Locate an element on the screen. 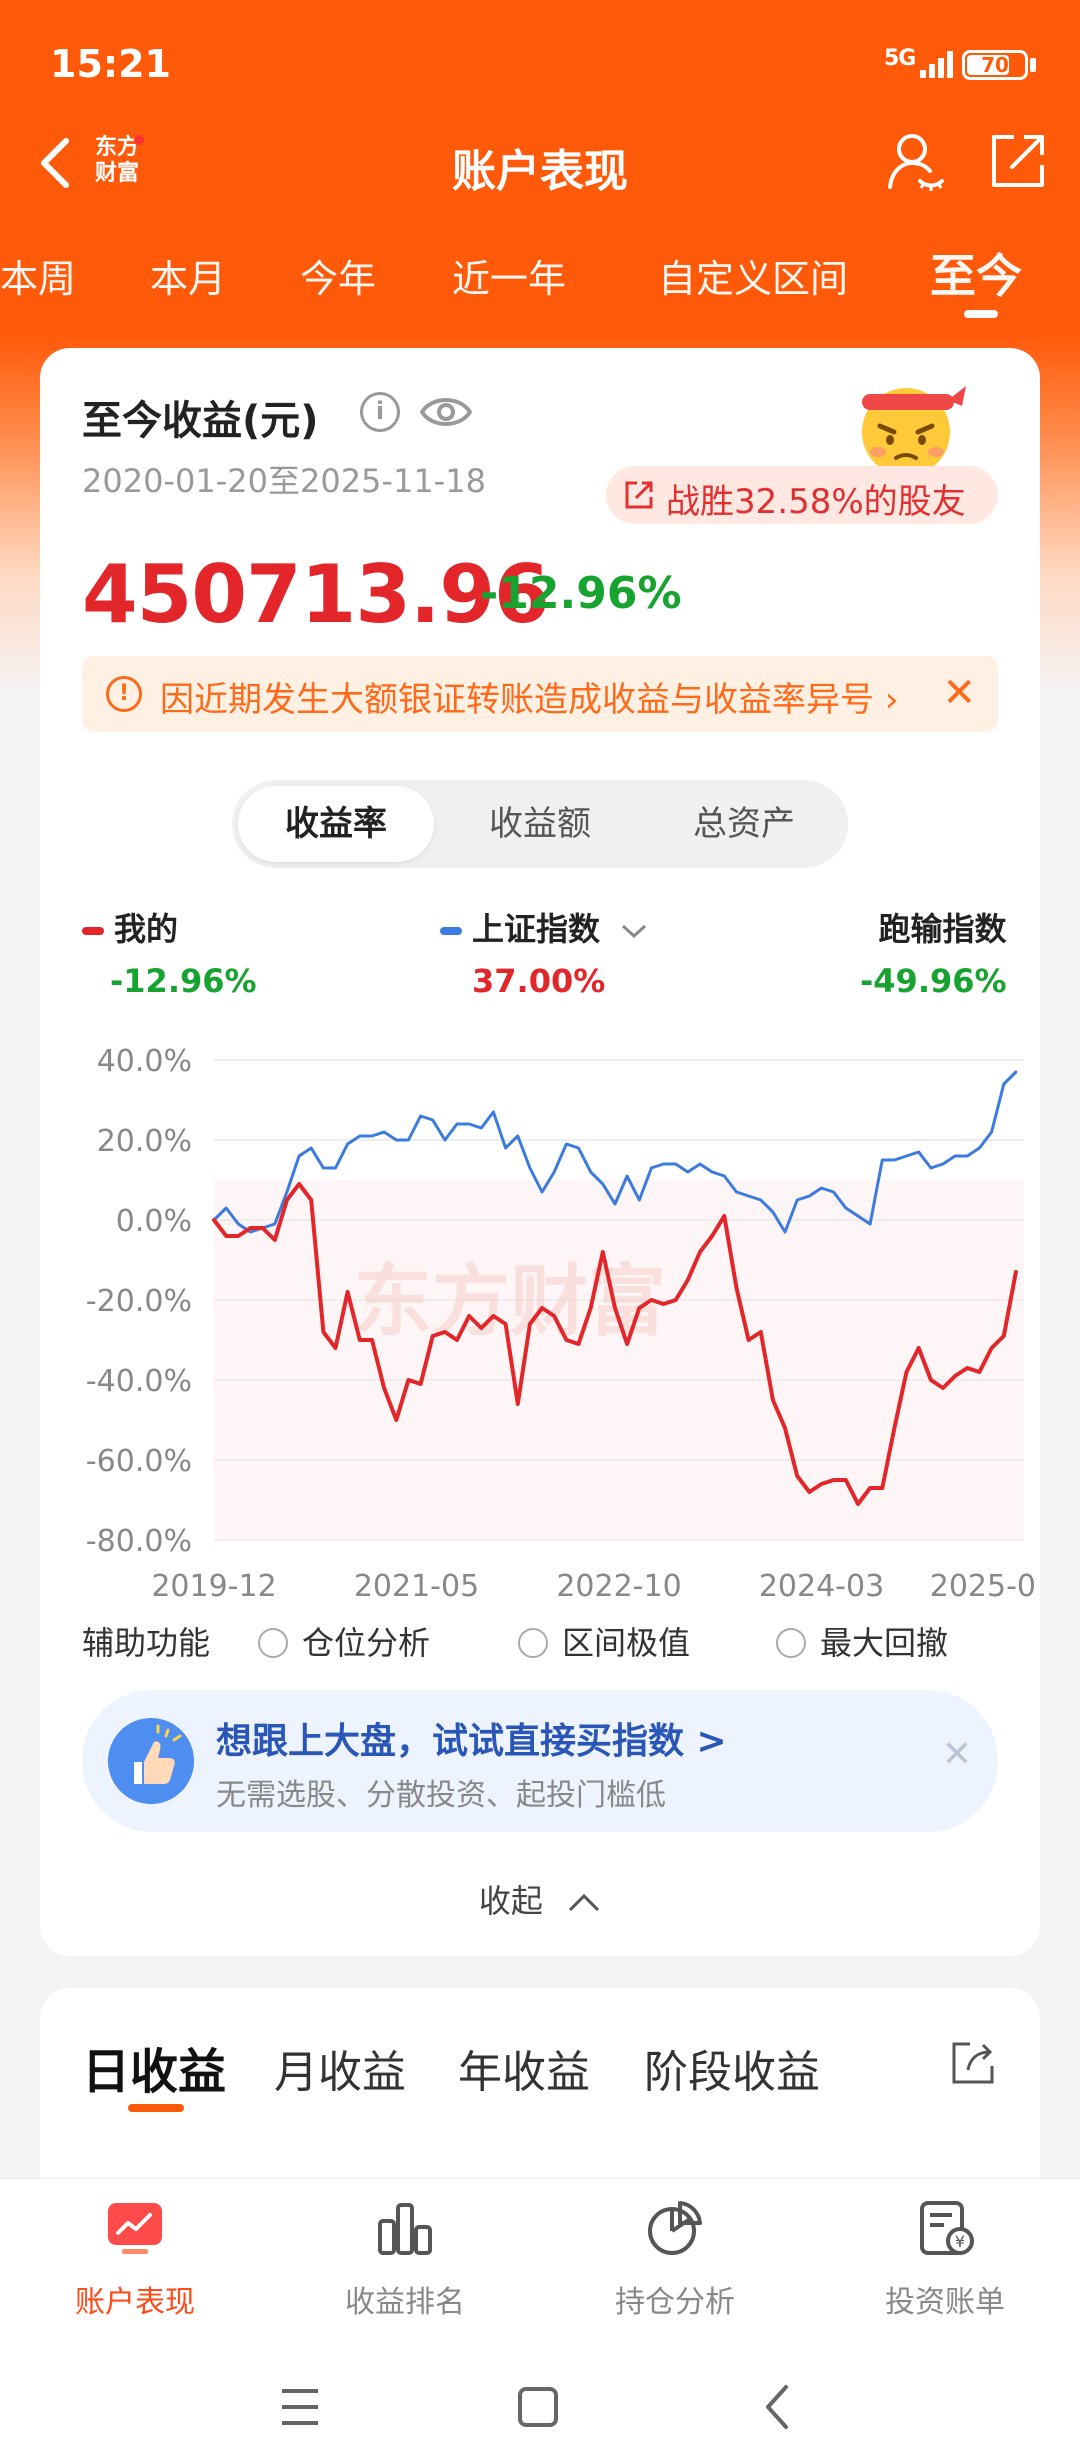  total-earnings-value: 450713.96 is located at coordinates (316, 594).